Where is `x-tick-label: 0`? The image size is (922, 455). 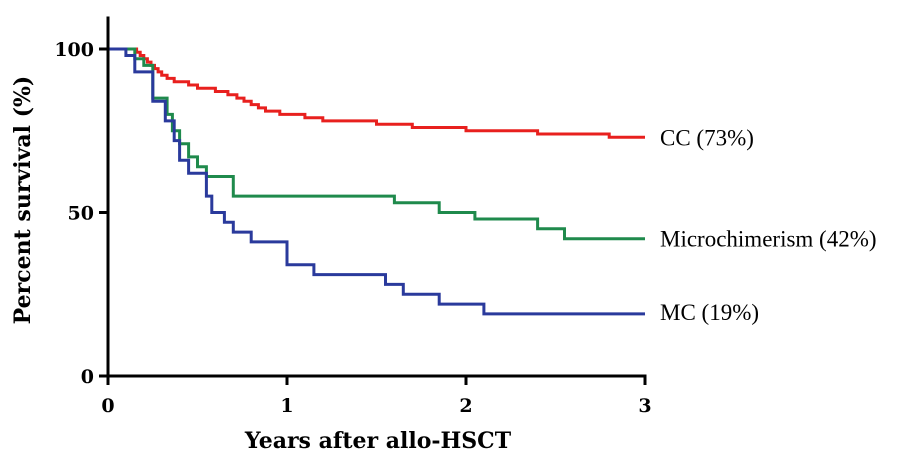
x-tick-label: 0 is located at coordinates (107, 406).